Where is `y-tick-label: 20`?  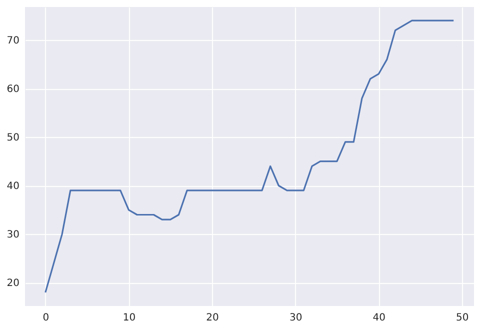 y-tick-label: 20 is located at coordinates (13, 284).